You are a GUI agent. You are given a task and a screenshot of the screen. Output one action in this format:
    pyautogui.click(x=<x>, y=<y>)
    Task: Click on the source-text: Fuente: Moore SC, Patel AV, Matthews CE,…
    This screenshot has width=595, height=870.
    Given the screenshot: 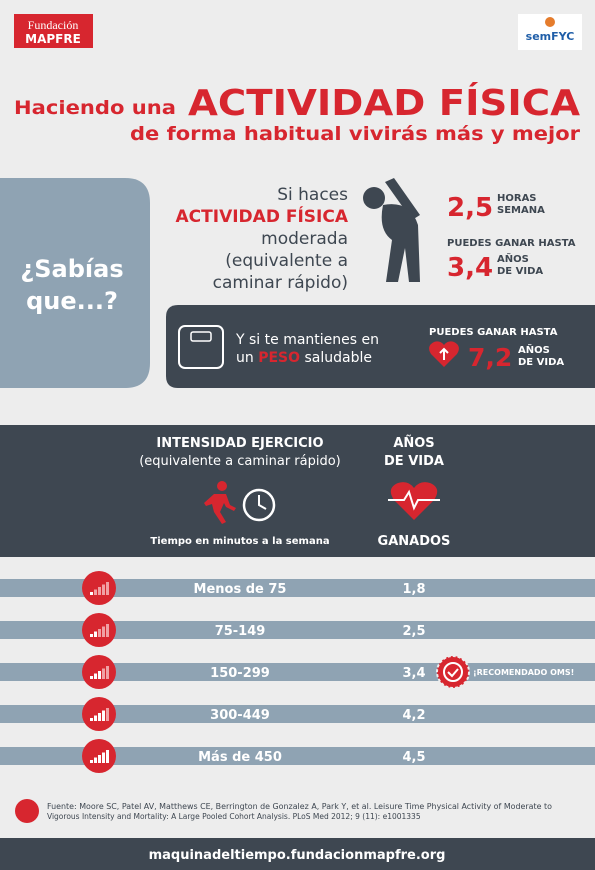 What is the action you would take?
    pyautogui.click(x=299, y=806)
    